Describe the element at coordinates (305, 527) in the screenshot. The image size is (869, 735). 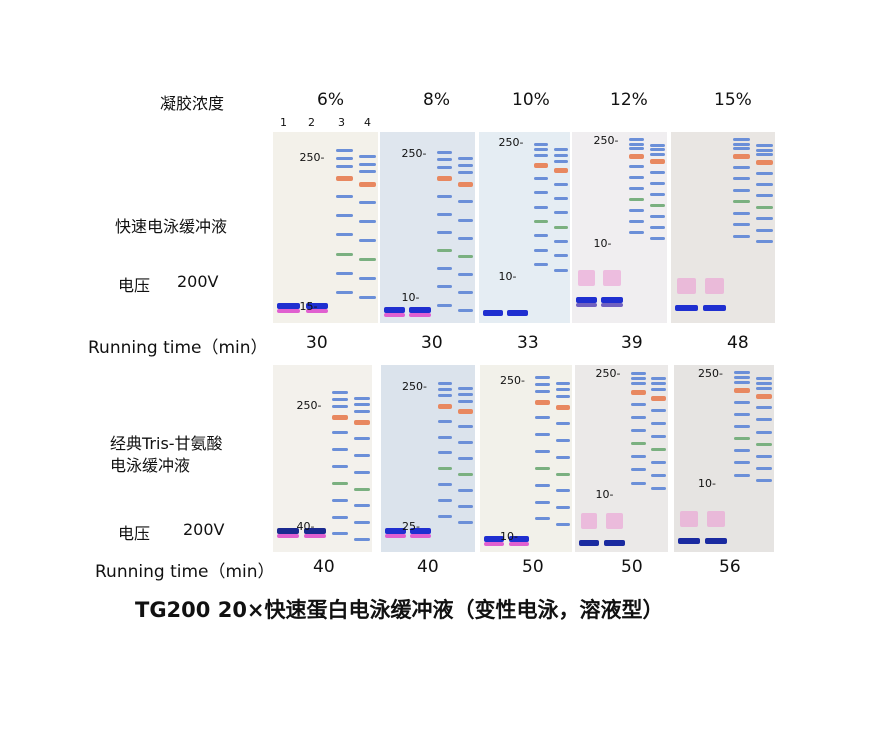
I see `marker-size-label: 40-` at that location.